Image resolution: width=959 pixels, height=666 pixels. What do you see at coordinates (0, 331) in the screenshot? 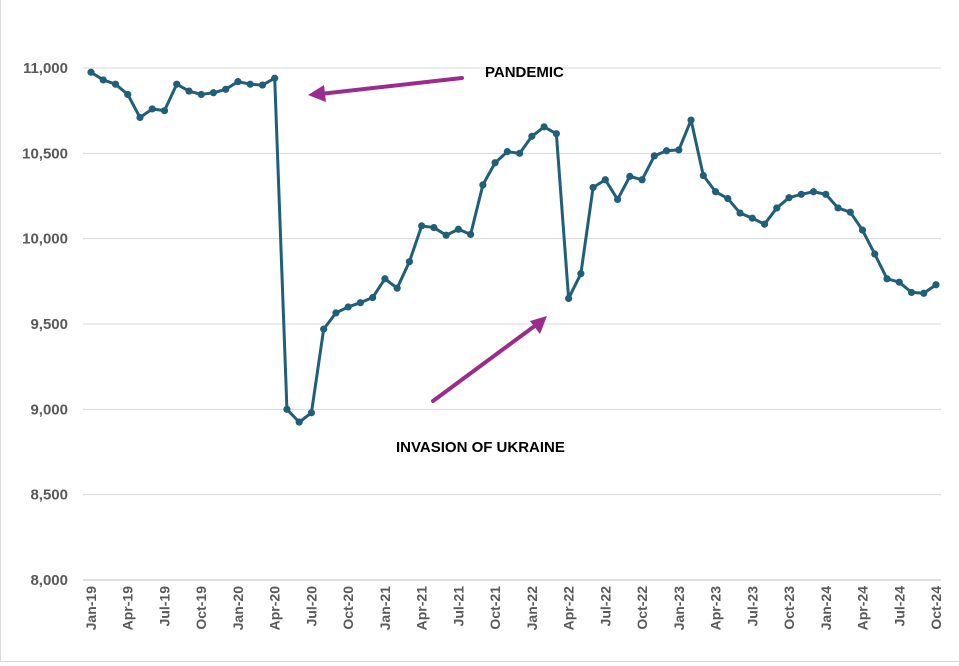
I see `chart-frame-left` at bounding box center [0, 331].